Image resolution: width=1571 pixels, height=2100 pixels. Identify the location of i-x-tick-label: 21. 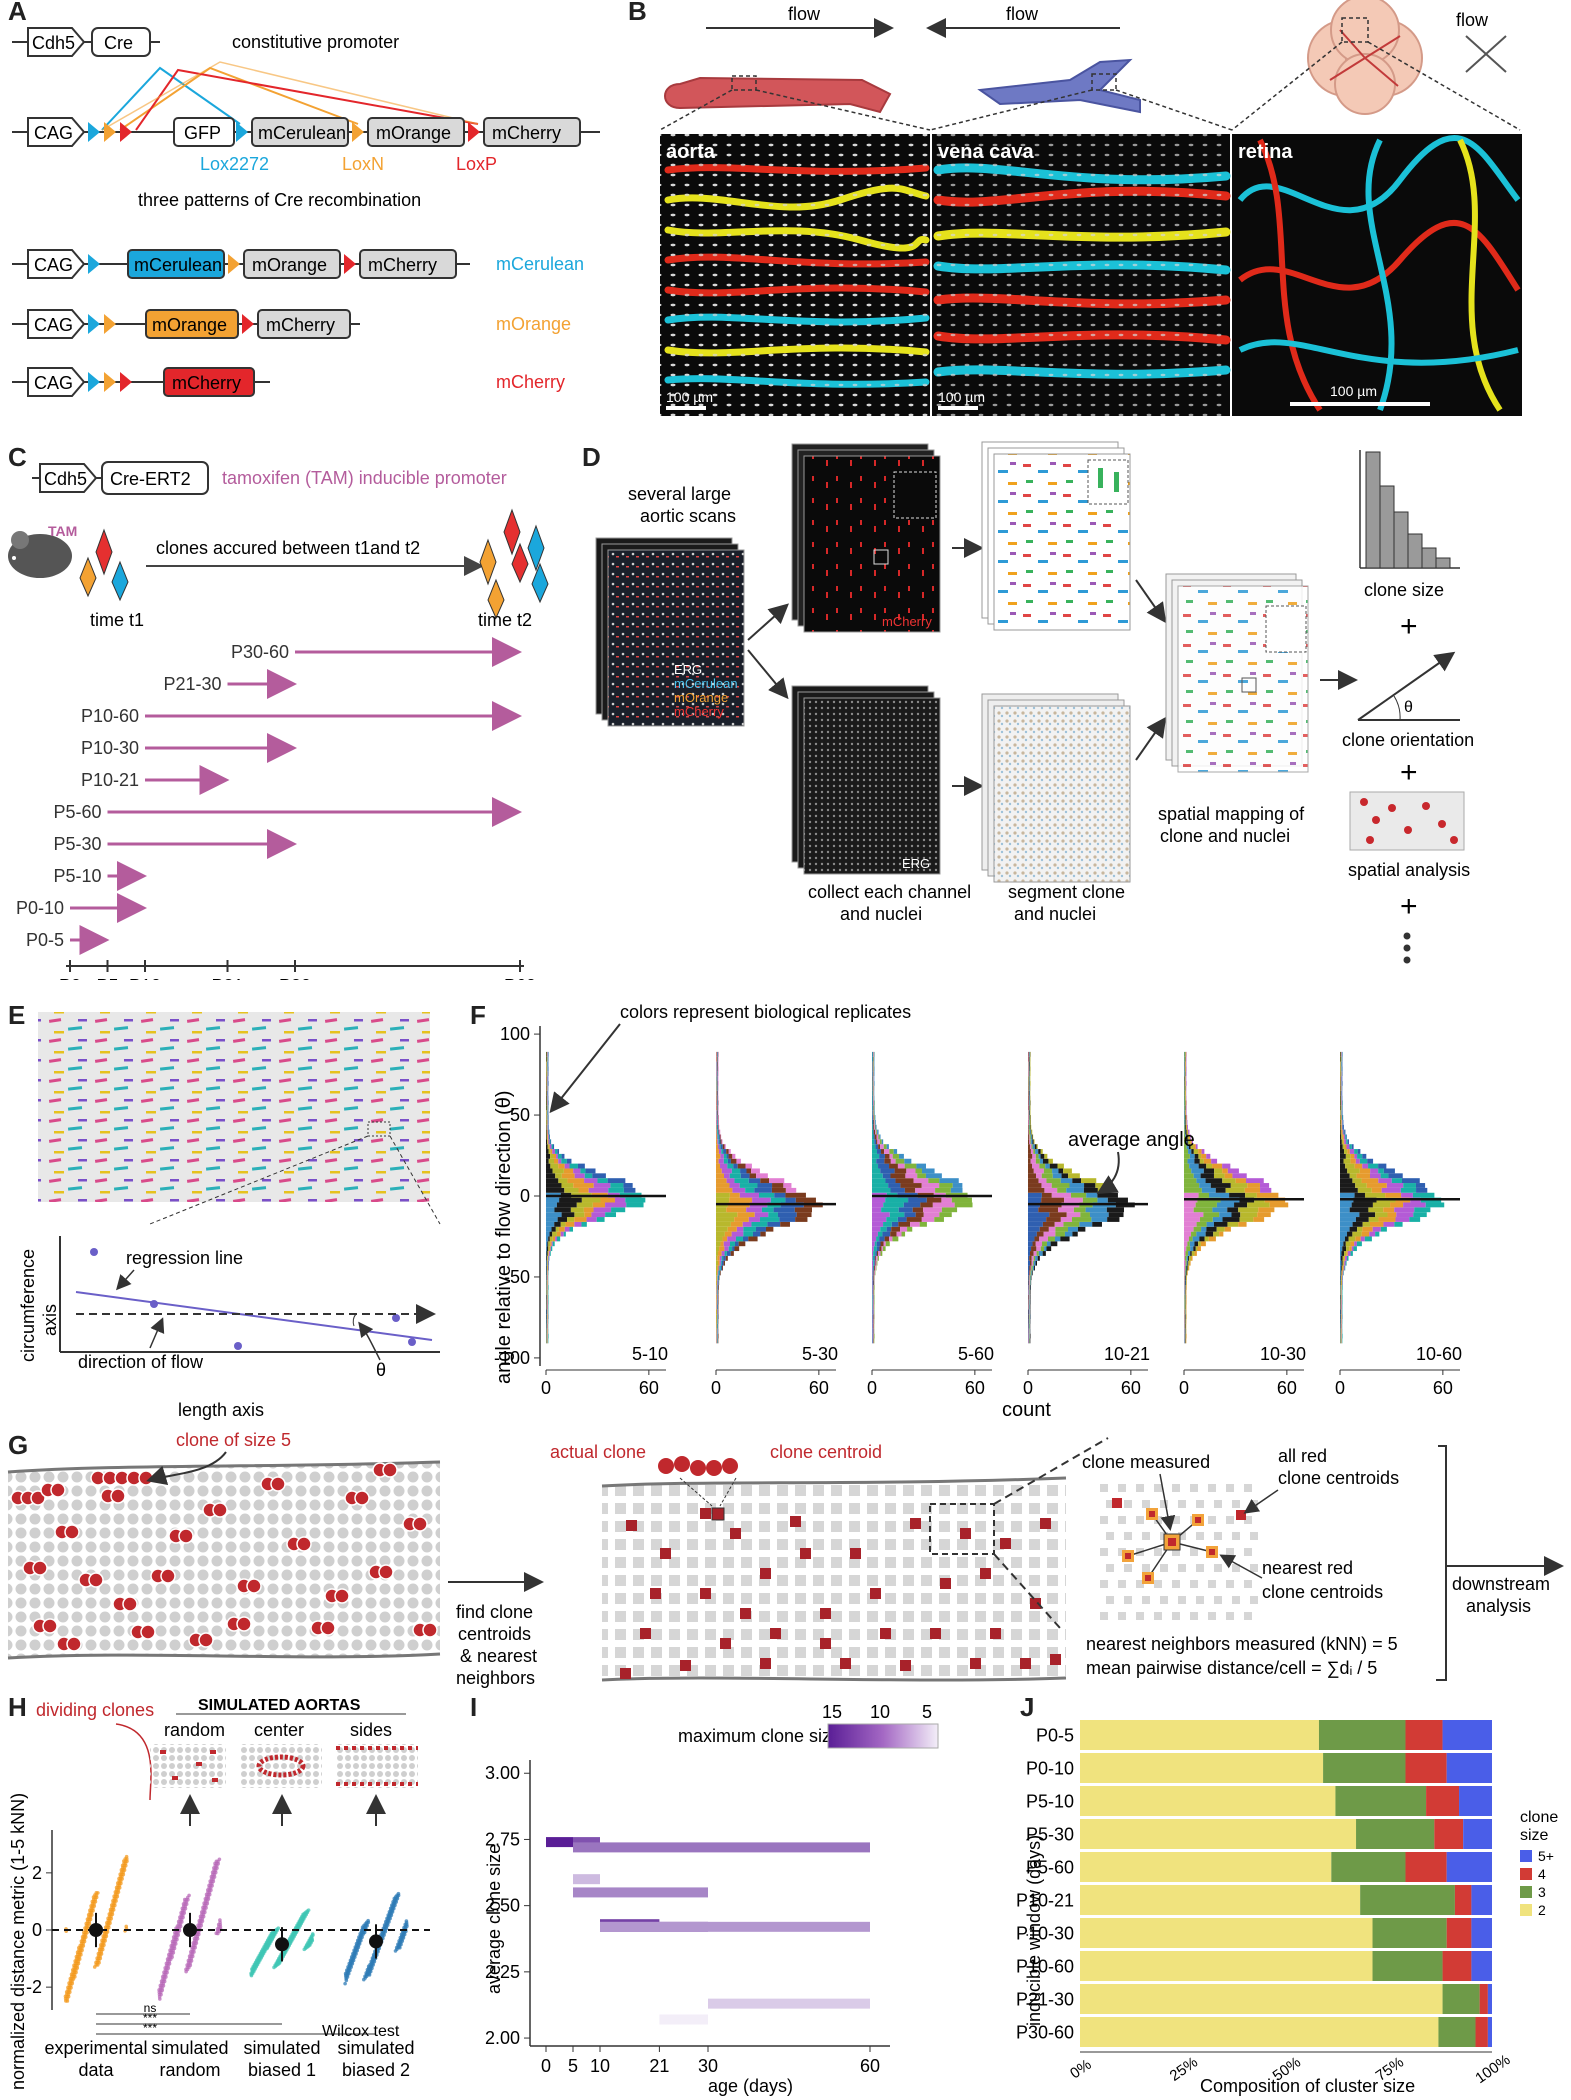
(659, 2066).